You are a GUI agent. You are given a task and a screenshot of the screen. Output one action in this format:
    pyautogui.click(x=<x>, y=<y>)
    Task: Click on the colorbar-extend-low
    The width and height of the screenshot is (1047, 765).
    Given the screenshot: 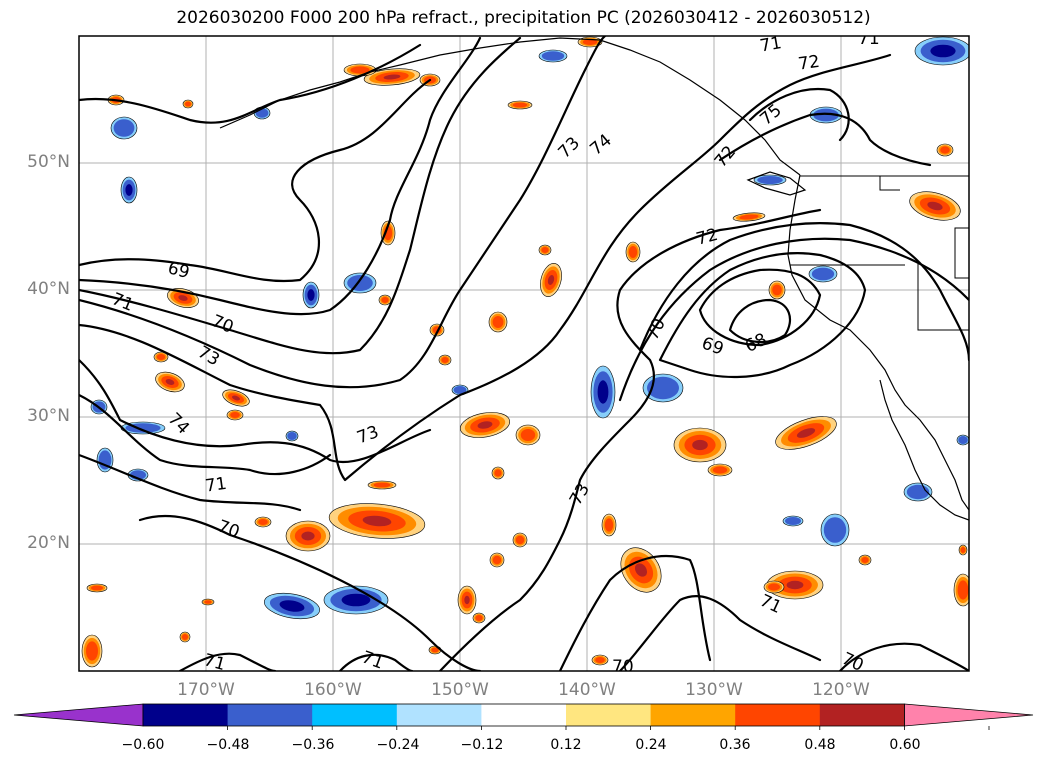 What is the action you would take?
    pyautogui.click(x=78, y=715)
    